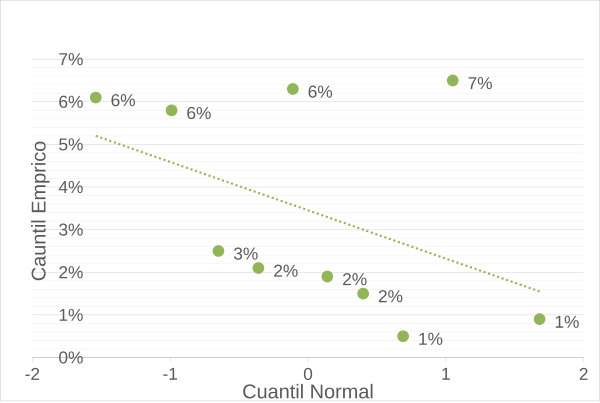 The image size is (600, 403). What do you see at coordinates (170, 374) in the screenshot?
I see `x-tick-label: -1` at bounding box center [170, 374].